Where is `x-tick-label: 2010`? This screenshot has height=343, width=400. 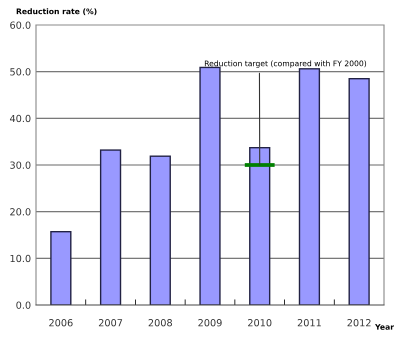
x-tick-label: 2010 is located at coordinates (260, 322).